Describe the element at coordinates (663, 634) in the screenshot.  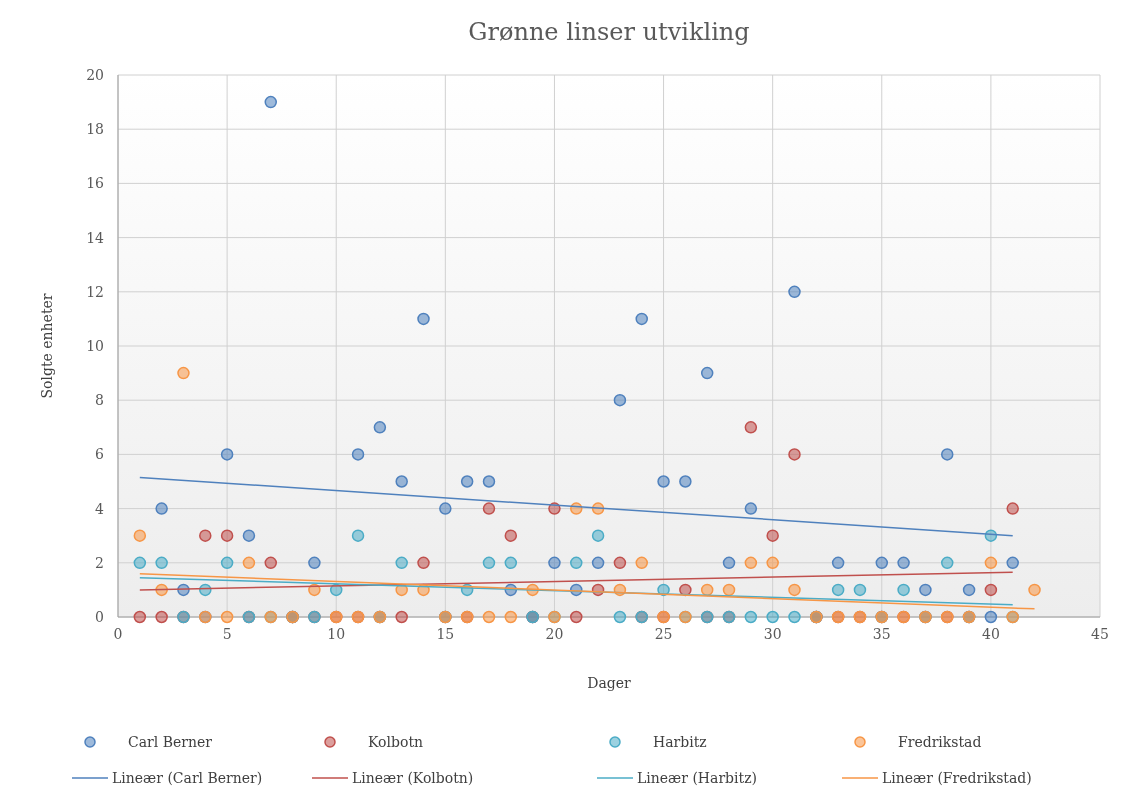
I see `x-tick-label: 25` at that location.